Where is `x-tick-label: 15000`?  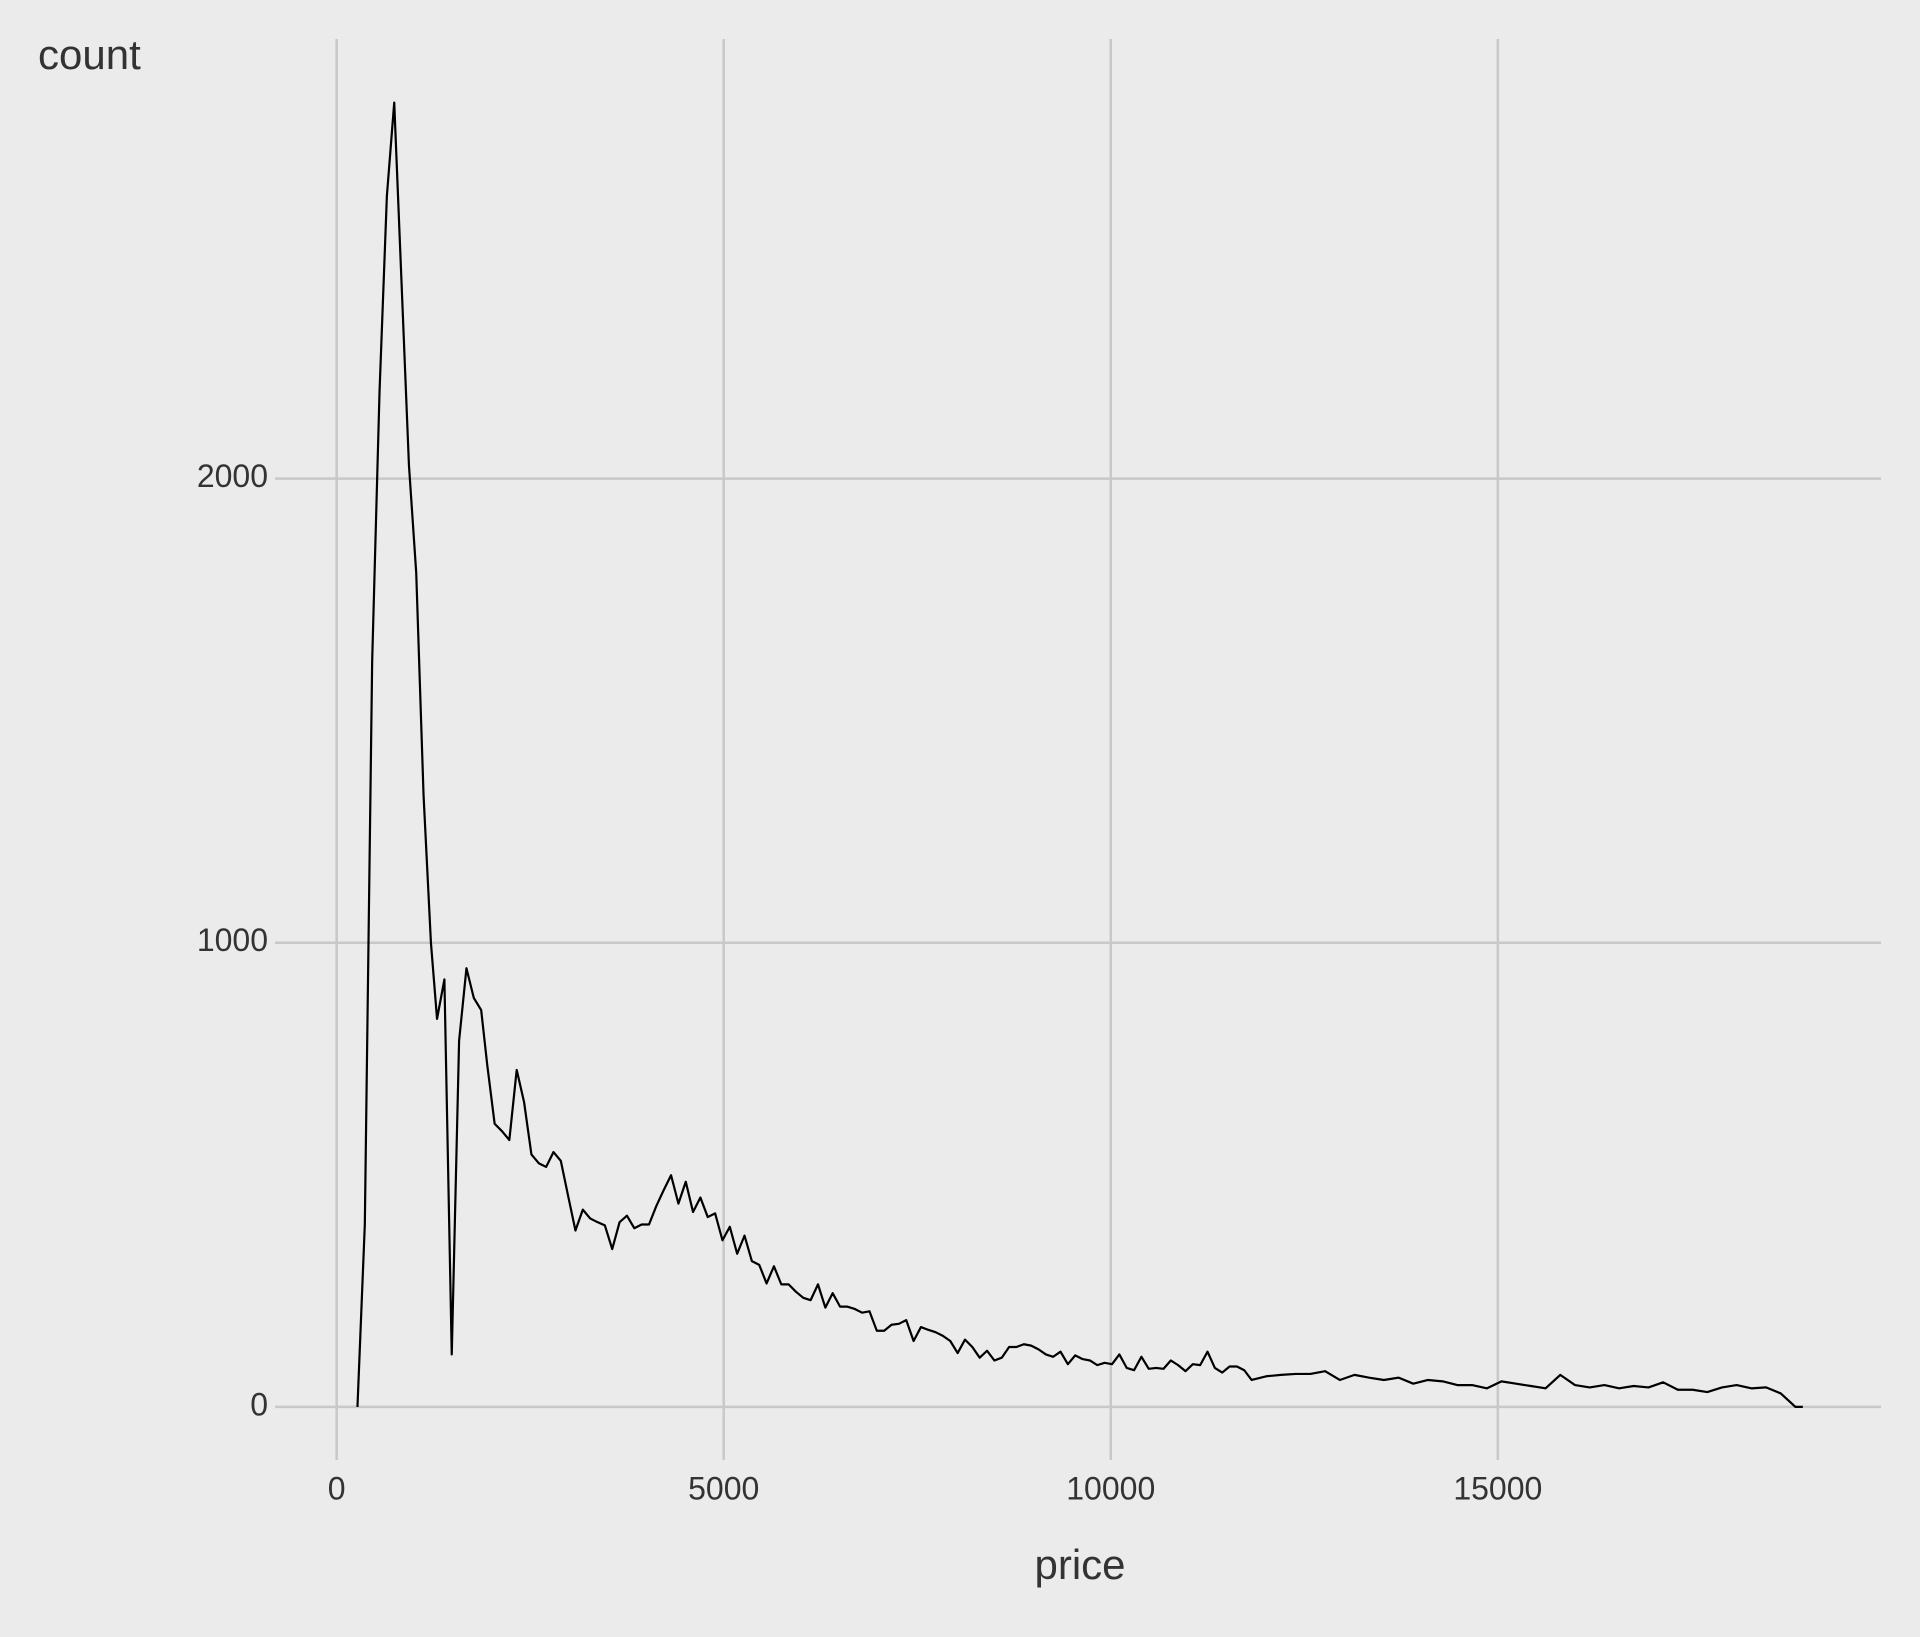 x-tick-label: 15000 is located at coordinates (1497, 1488).